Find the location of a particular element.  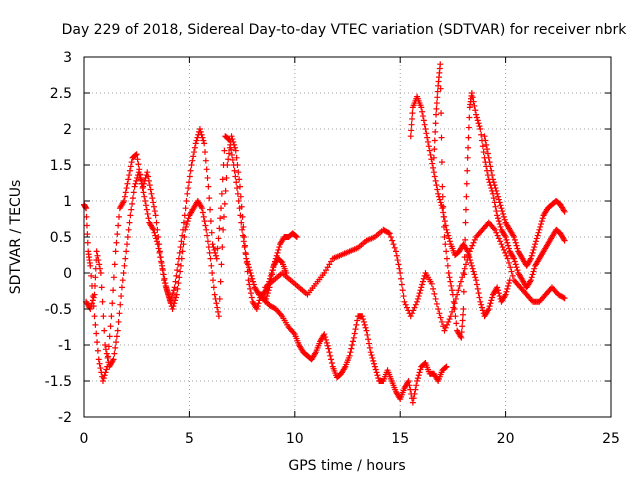

x-tick-label: 25 is located at coordinates (611, 439).